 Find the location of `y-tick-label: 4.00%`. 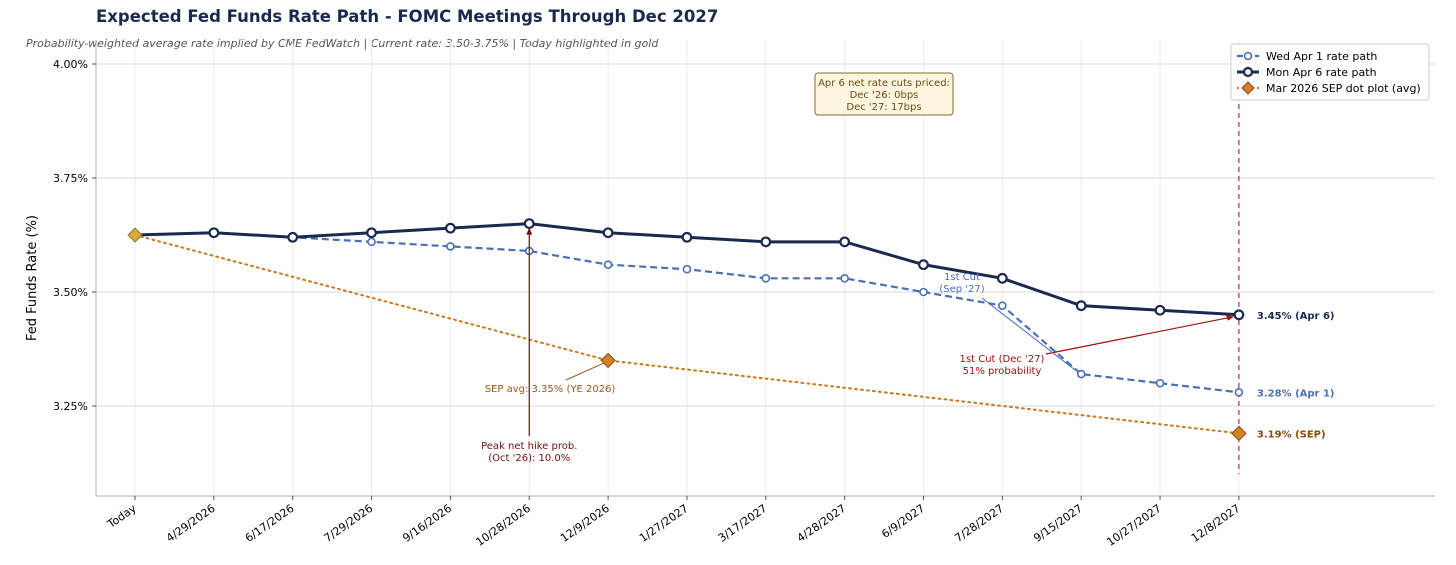

y-tick-label: 4.00% is located at coordinates (70, 64).